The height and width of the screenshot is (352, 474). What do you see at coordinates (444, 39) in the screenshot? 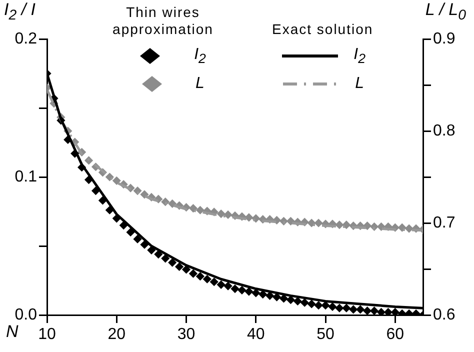
I see `y2-tick-label: 0.9` at bounding box center [444, 39].